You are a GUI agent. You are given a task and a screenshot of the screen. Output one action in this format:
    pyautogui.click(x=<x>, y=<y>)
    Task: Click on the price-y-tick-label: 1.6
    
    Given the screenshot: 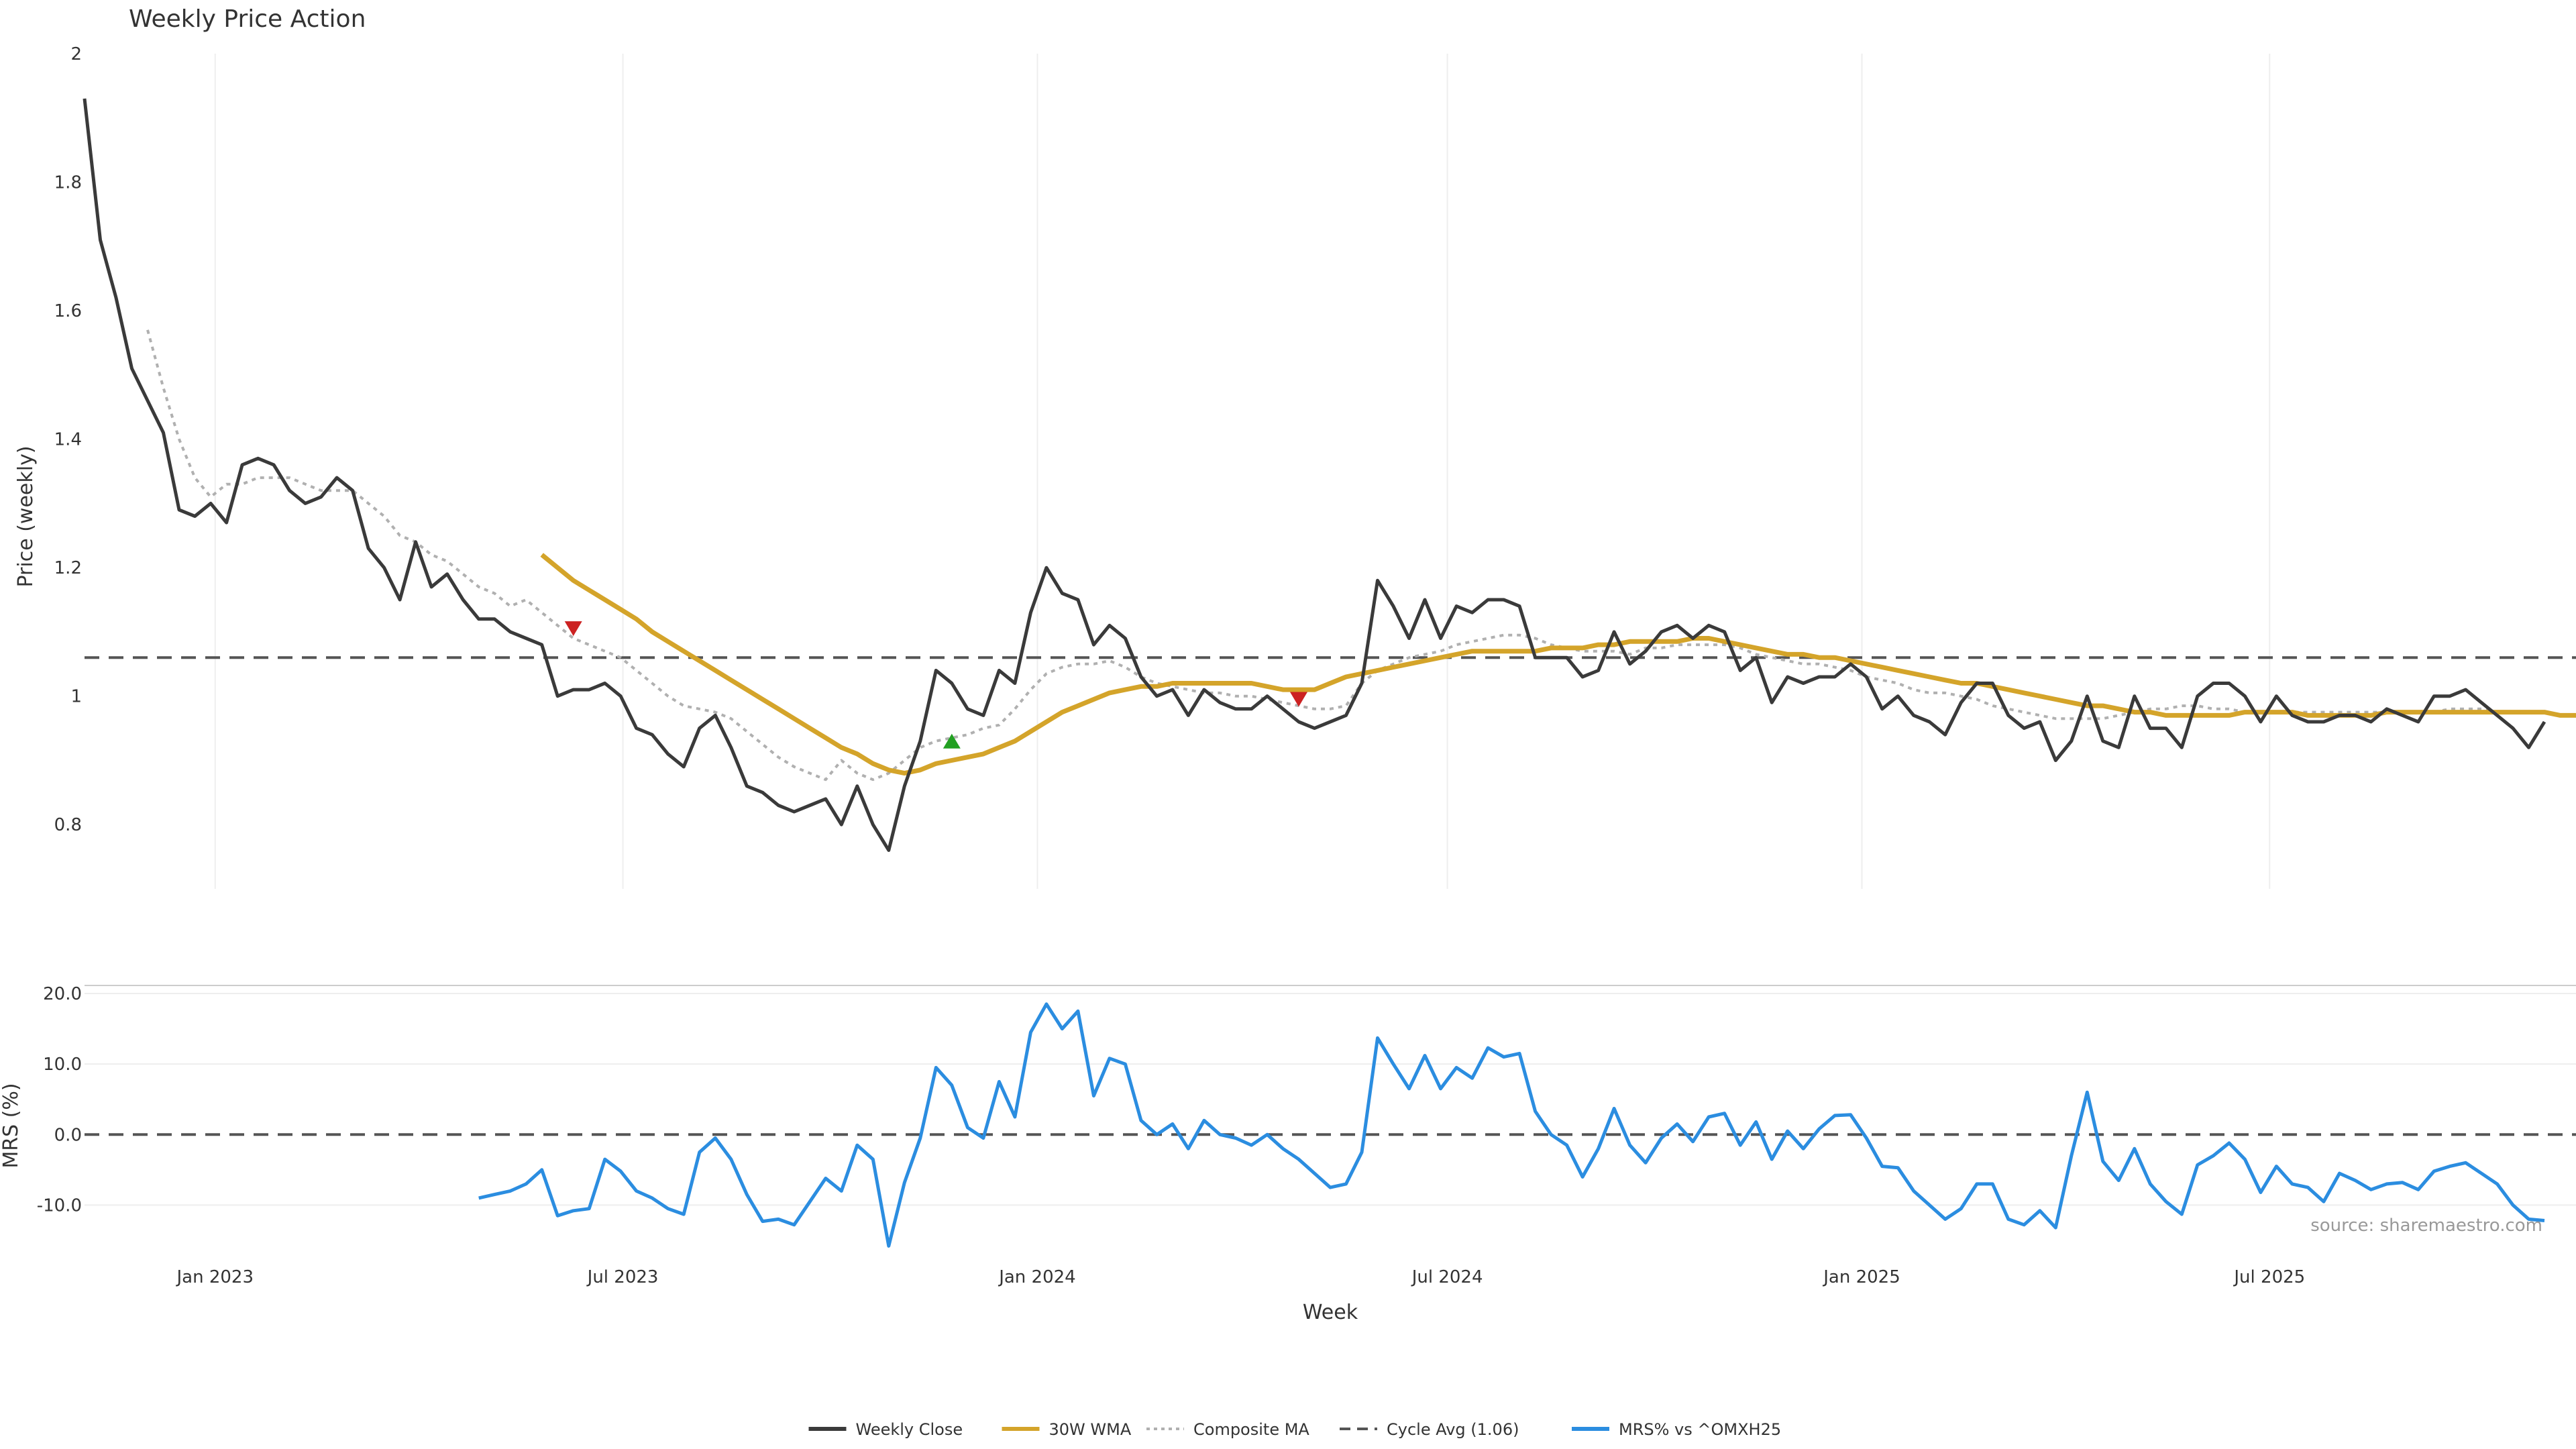 What is the action you would take?
    pyautogui.click(x=68, y=311)
    